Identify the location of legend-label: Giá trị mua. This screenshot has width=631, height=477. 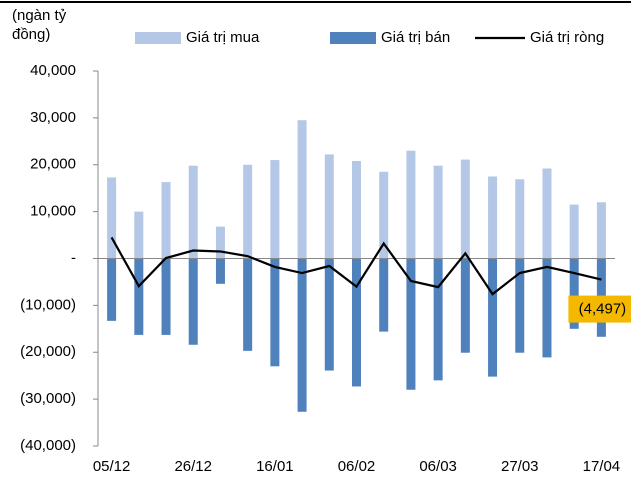
(223, 37).